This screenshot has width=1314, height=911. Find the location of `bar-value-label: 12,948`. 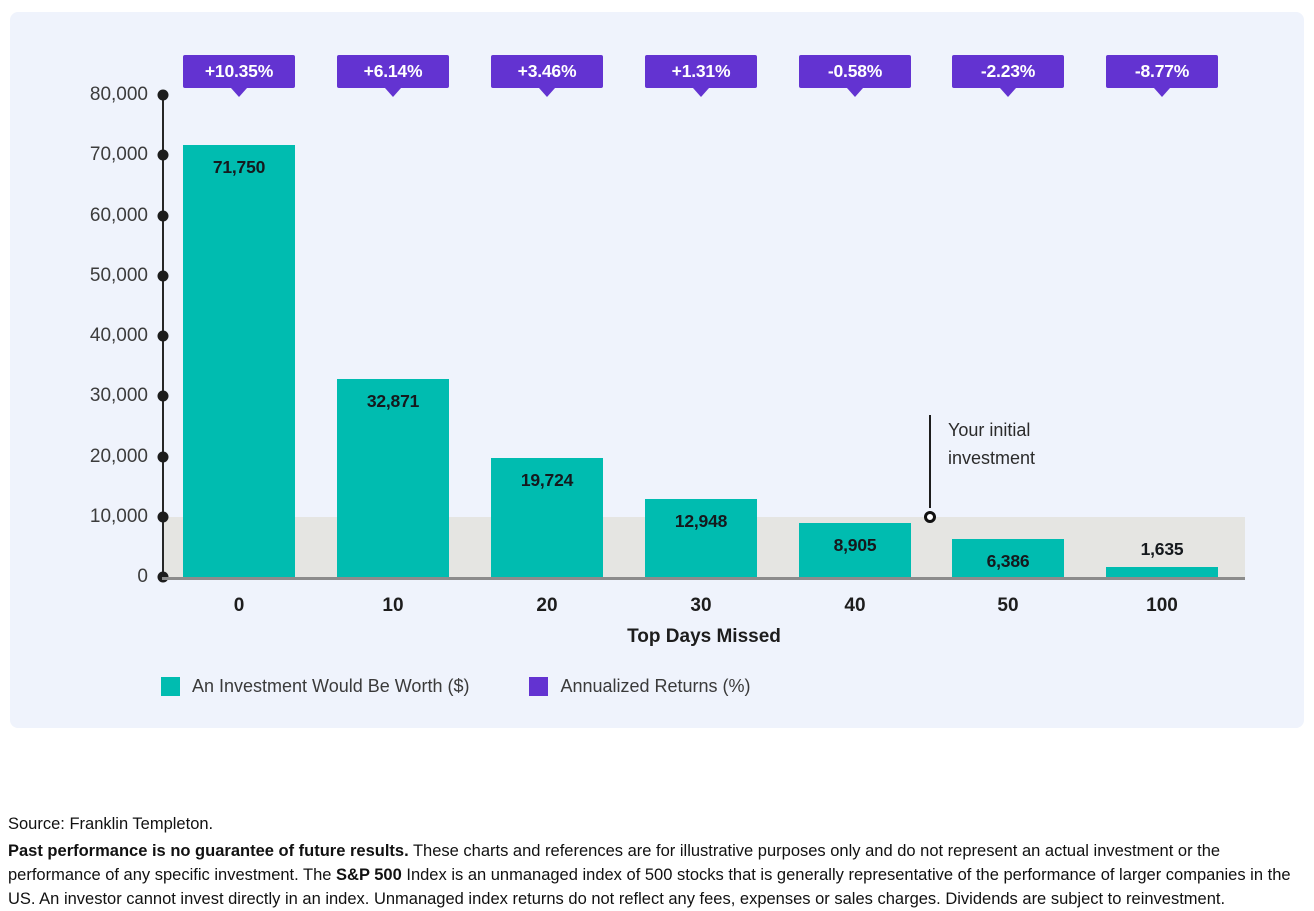

bar-value-label: 12,948 is located at coordinates (701, 520).